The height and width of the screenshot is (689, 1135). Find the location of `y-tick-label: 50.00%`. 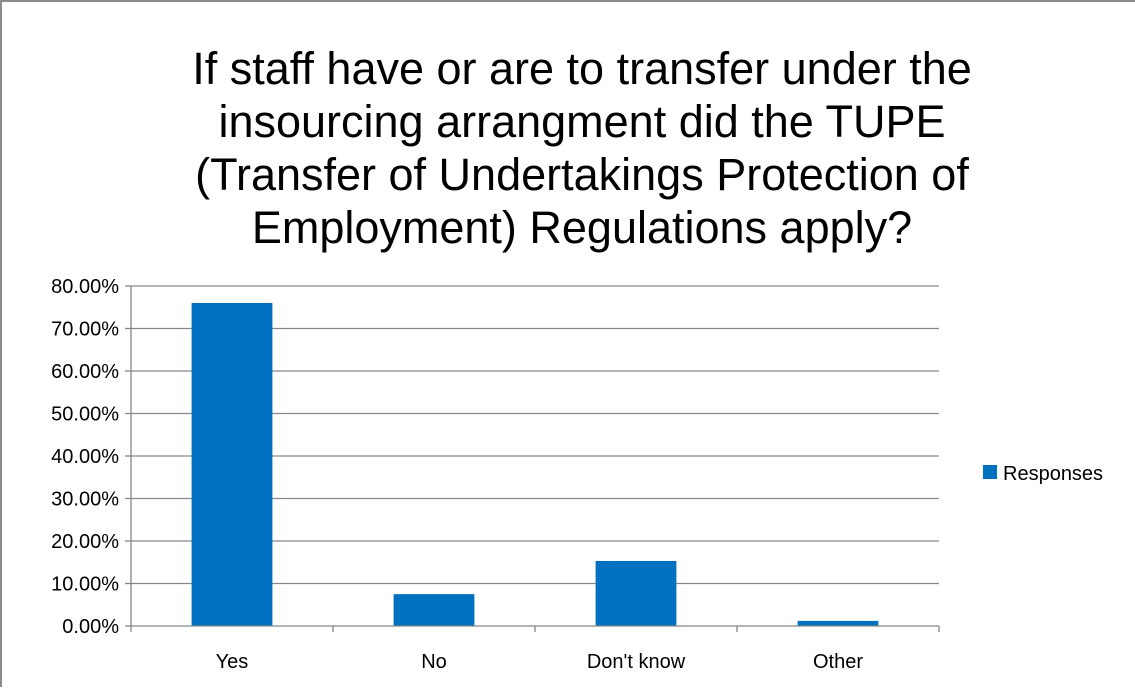

y-tick-label: 50.00% is located at coordinates (85, 415).